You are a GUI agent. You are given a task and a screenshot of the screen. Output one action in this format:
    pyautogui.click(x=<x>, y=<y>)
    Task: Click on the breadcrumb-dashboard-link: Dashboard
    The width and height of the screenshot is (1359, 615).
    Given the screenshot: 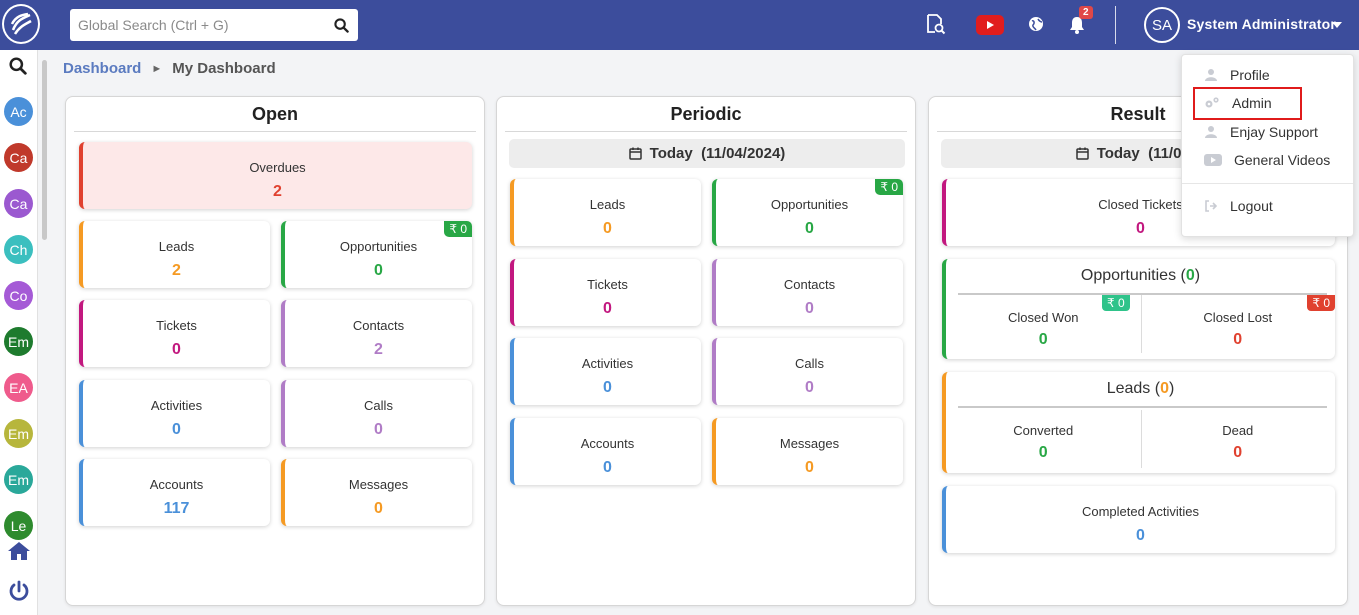 What is the action you would take?
    pyautogui.click(x=102, y=68)
    